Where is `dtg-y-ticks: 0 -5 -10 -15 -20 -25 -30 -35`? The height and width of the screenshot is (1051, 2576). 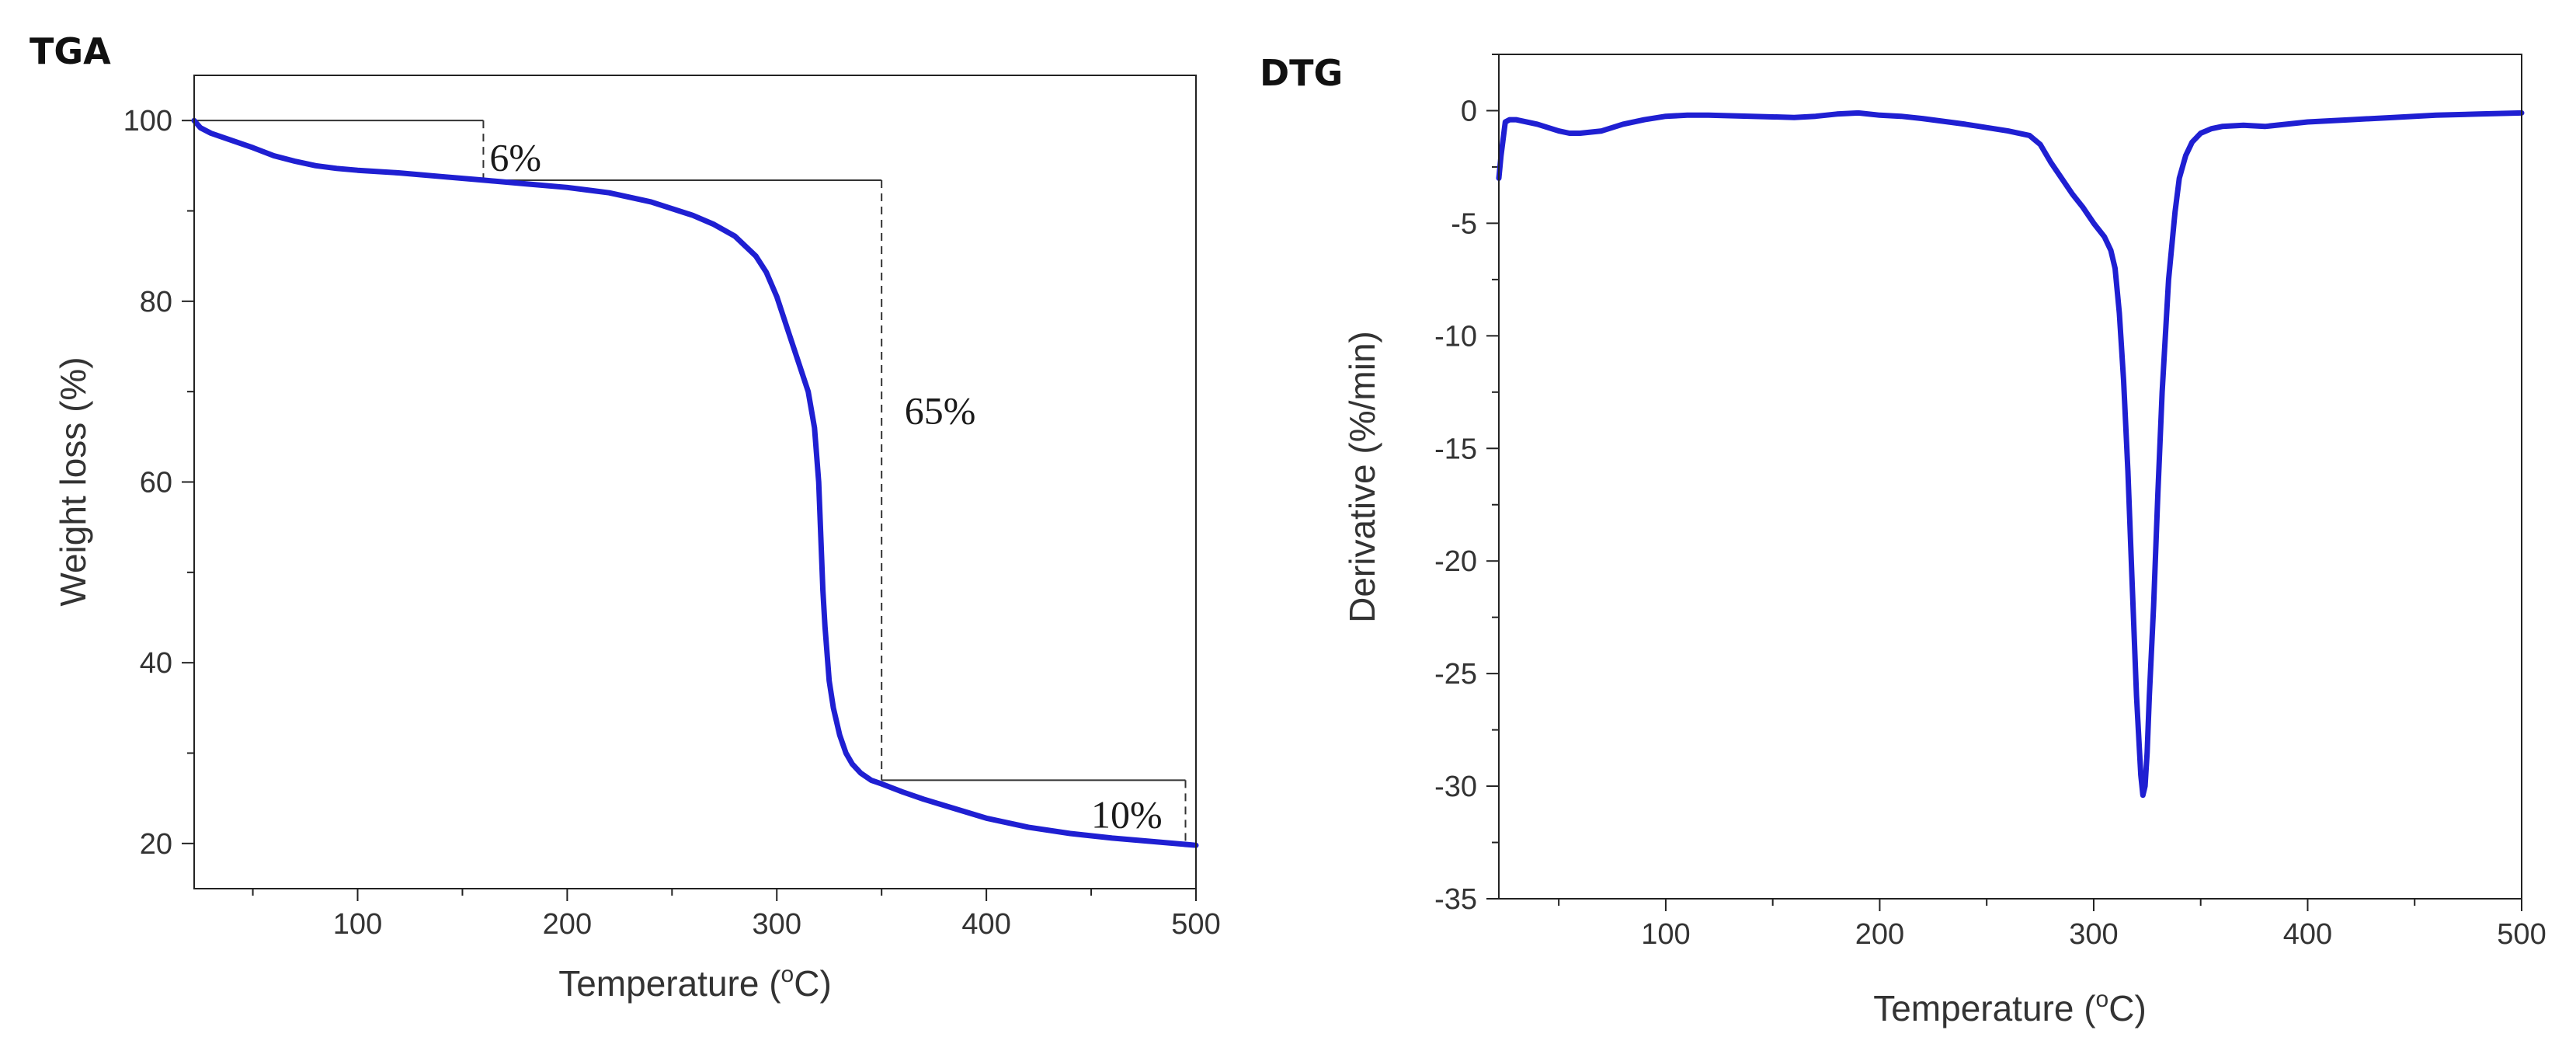
dtg-y-ticks: 0 -5 -10 -15 -20 -25 -30 -35 is located at coordinates (1466, 485).